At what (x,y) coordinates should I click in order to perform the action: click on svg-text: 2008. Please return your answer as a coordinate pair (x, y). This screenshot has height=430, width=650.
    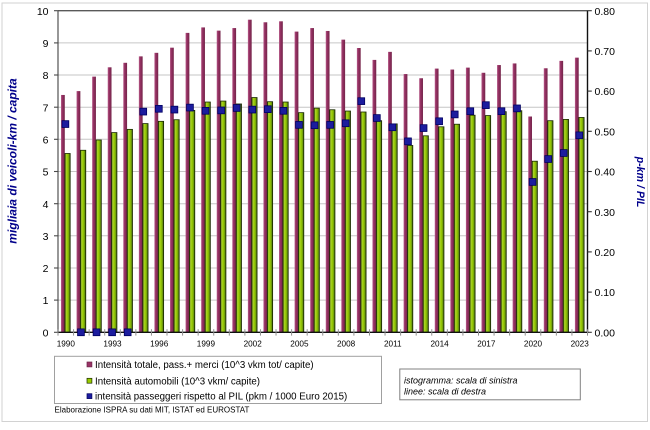
    Looking at the image, I should click on (346, 343).